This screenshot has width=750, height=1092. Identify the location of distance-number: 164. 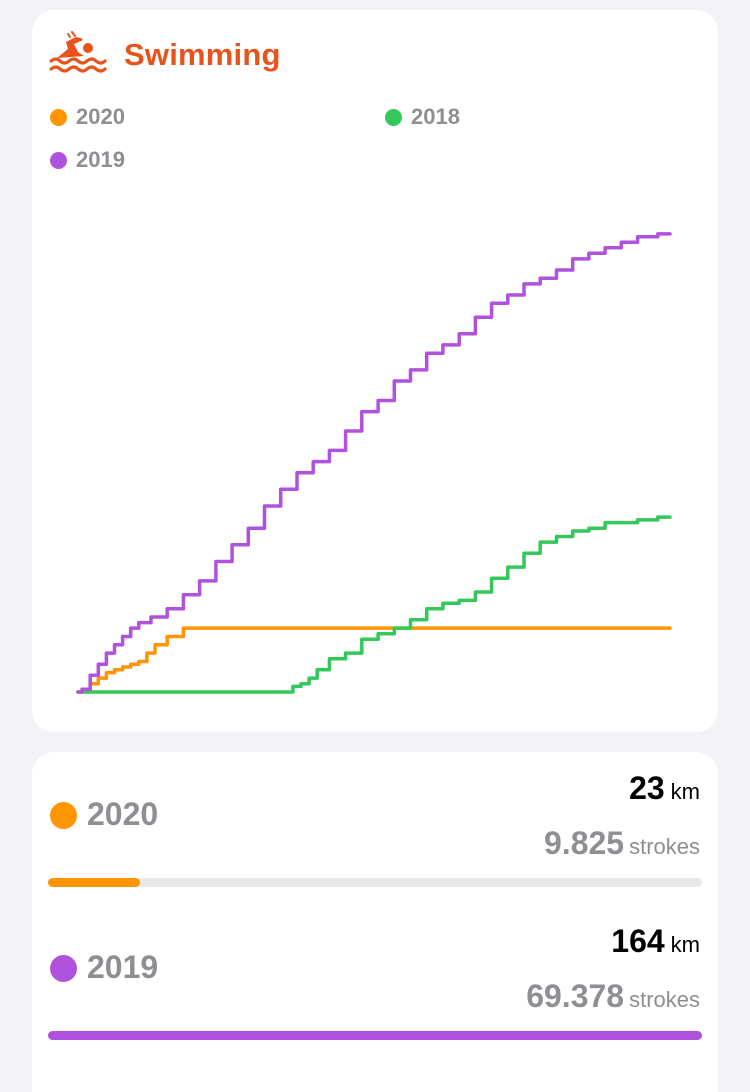
(638, 941).